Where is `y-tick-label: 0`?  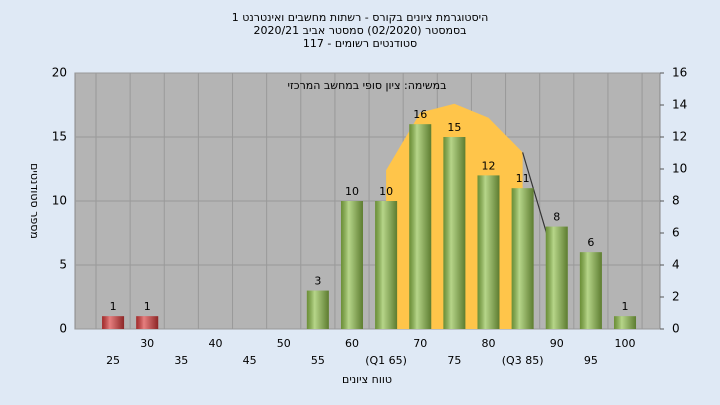
y-tick-label: 0 is located at coordinates (63, 329).